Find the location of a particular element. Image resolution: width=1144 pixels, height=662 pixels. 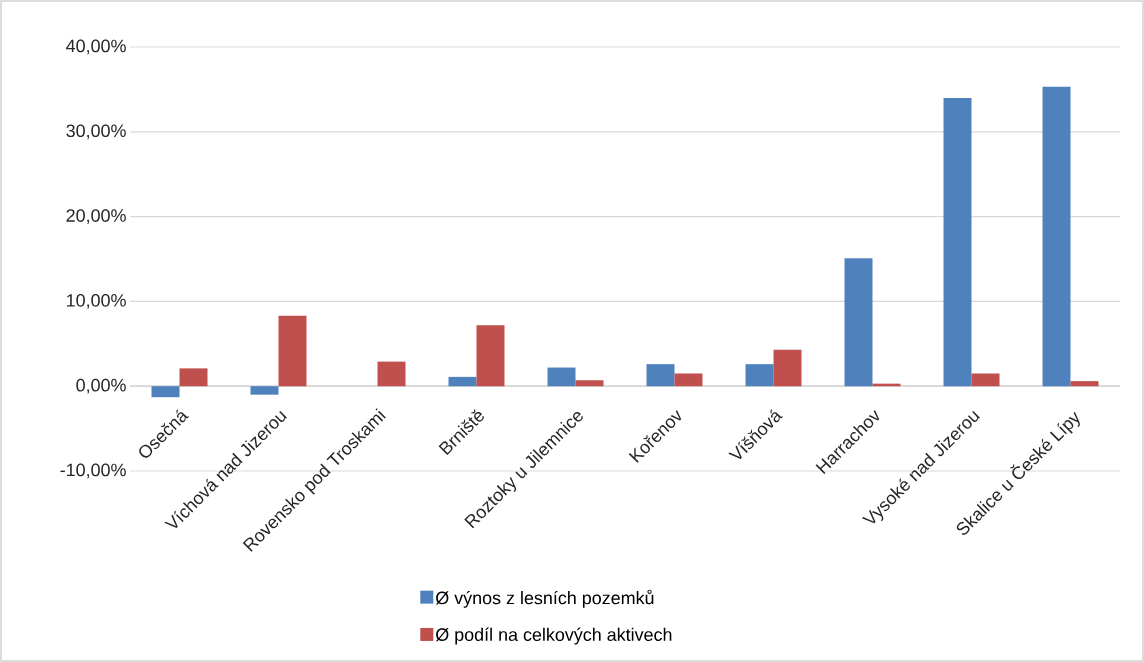

y-tick-label: 40,00% is located at coordinates (96, 47).